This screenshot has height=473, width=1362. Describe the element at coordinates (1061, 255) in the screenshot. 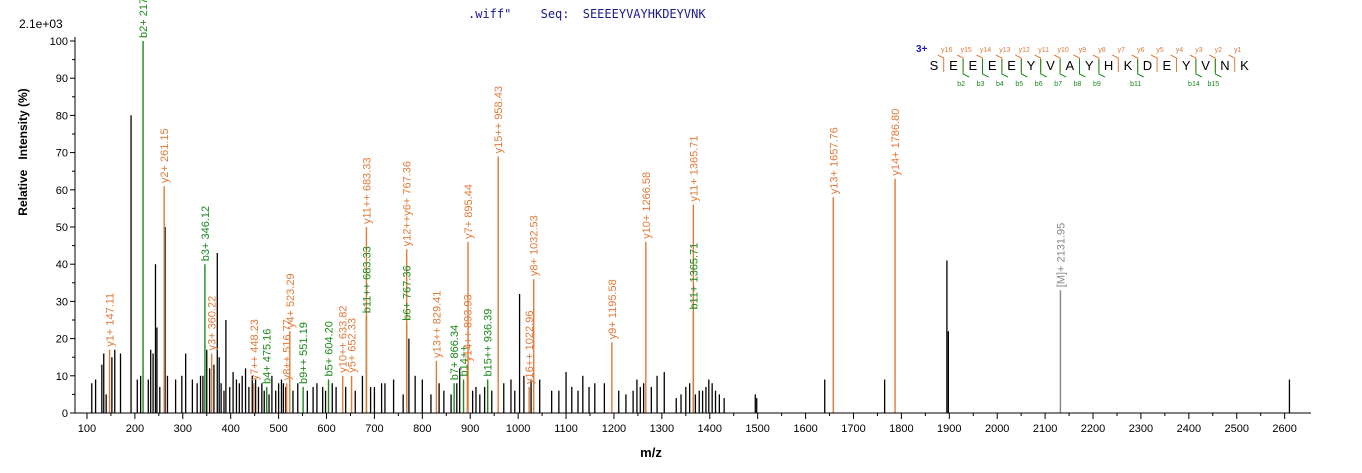

I see `peak-label: [M]+ 2131.95` at that location.